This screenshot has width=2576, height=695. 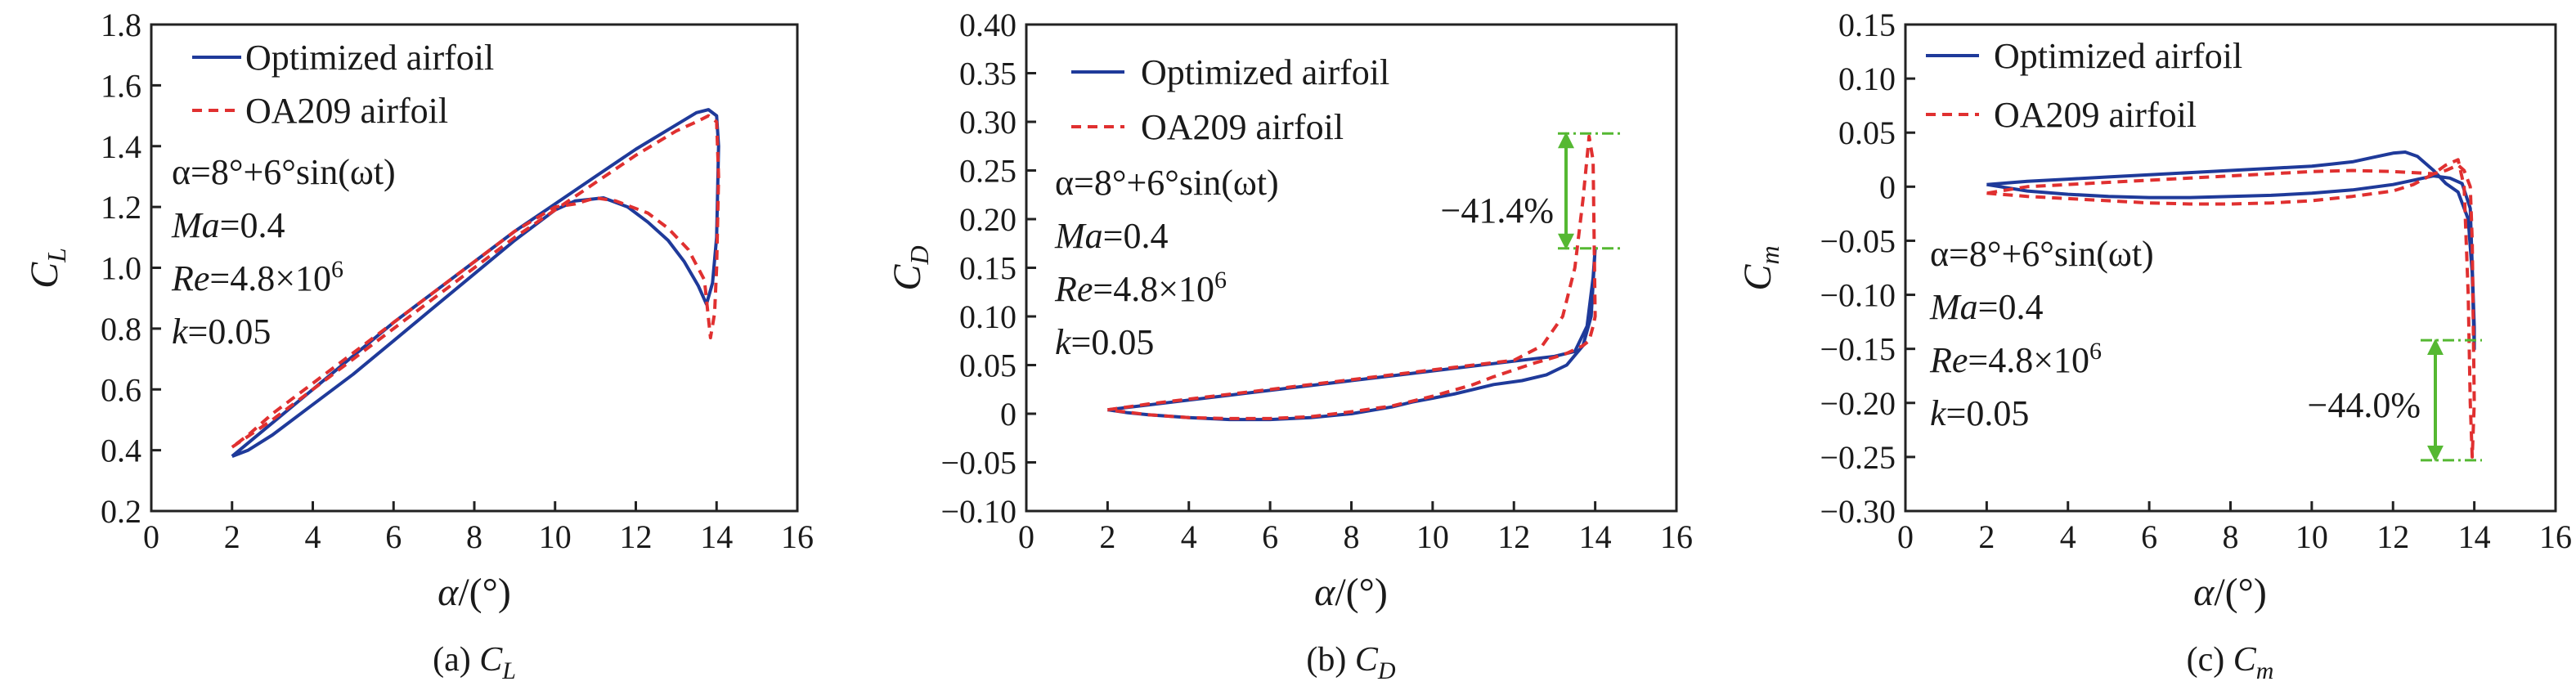 I want to click on y-tick-label: 0.15, so click(x=1867, y=25).